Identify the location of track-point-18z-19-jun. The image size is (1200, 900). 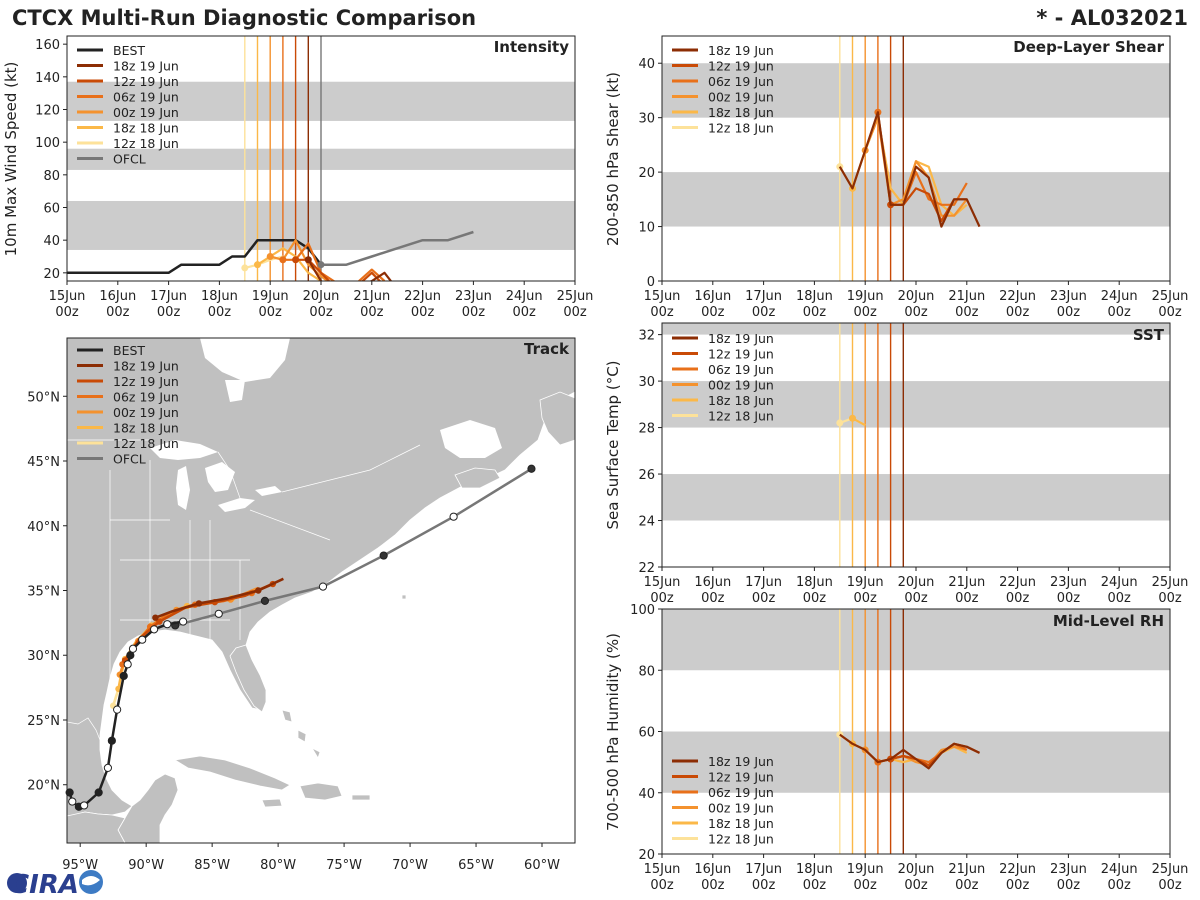
(199, 603).